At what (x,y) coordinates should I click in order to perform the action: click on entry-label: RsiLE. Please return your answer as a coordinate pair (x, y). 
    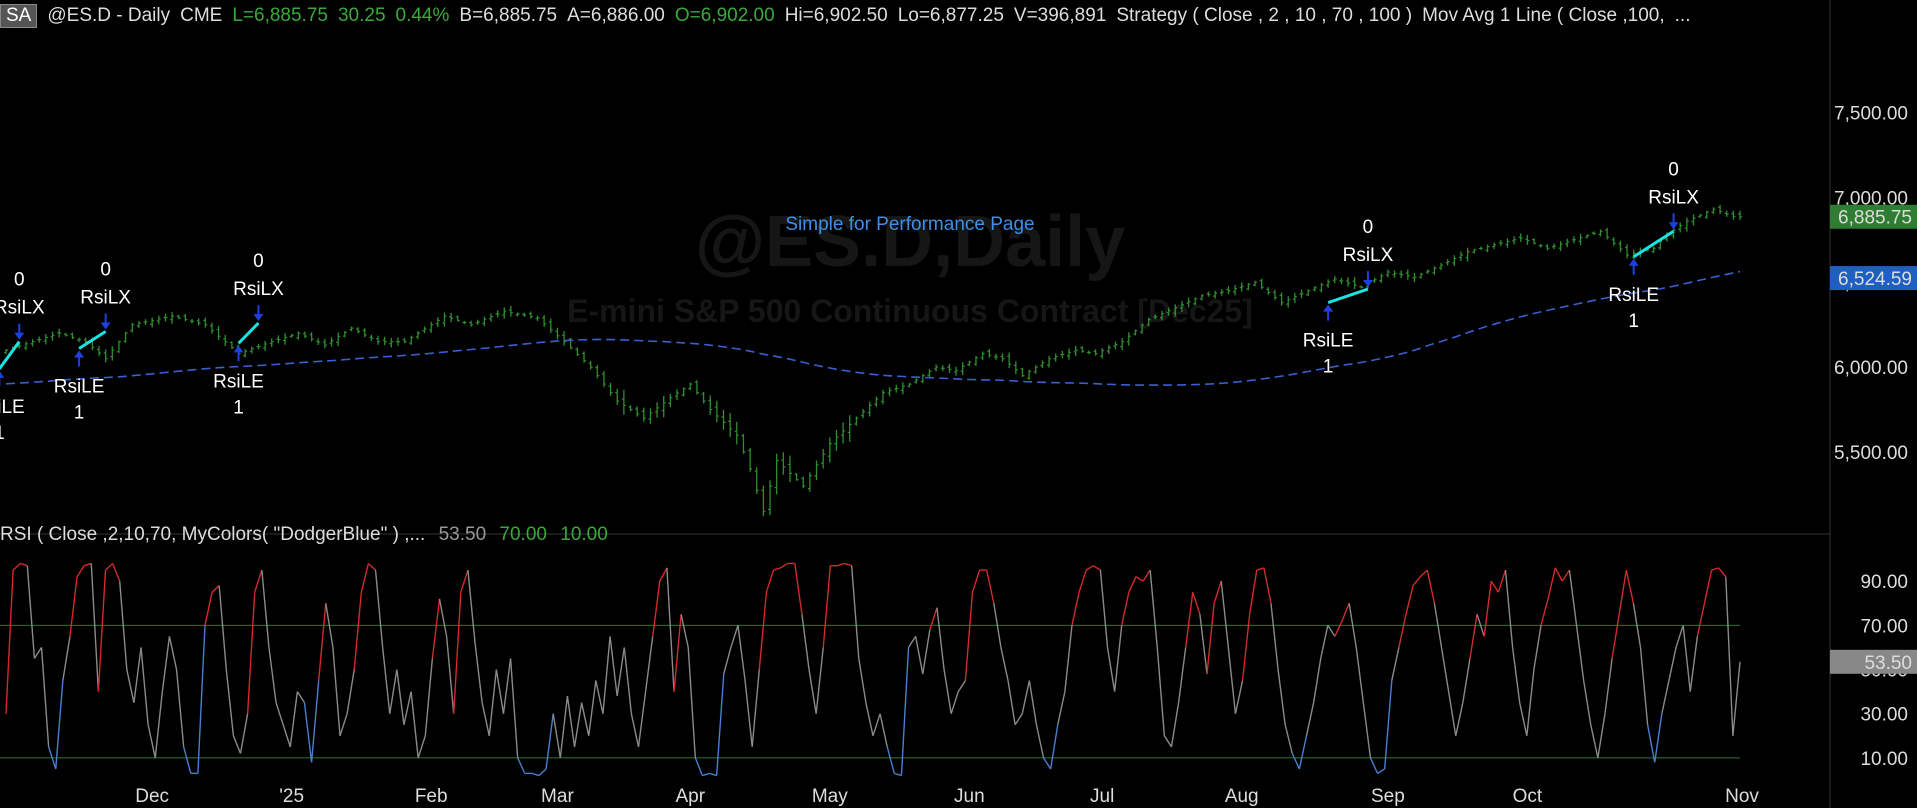
    Looking at the image, I should click on (12, 407).